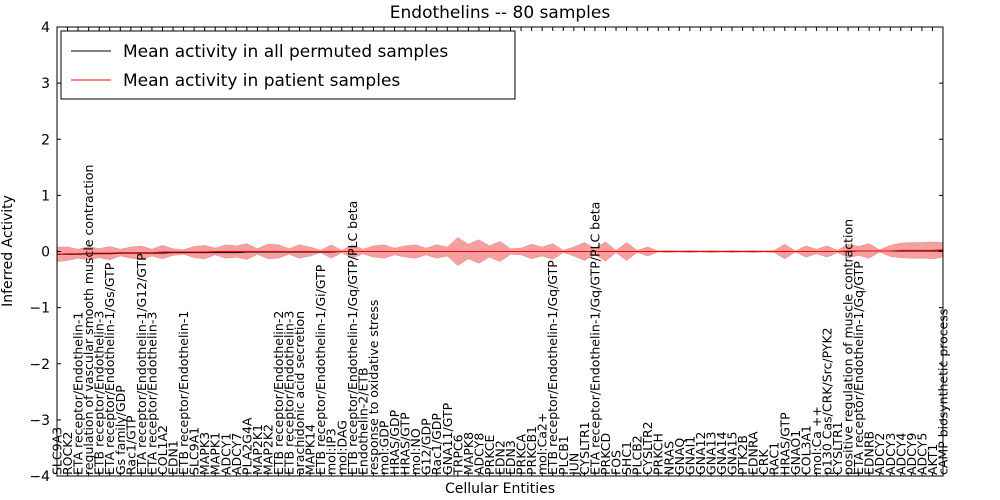 The width and height of the screenshot is (1000, 500). Describe the element at coordinates (257, 449) in the screenshot. I see `x-tick-label: MAP2K1` at that location.